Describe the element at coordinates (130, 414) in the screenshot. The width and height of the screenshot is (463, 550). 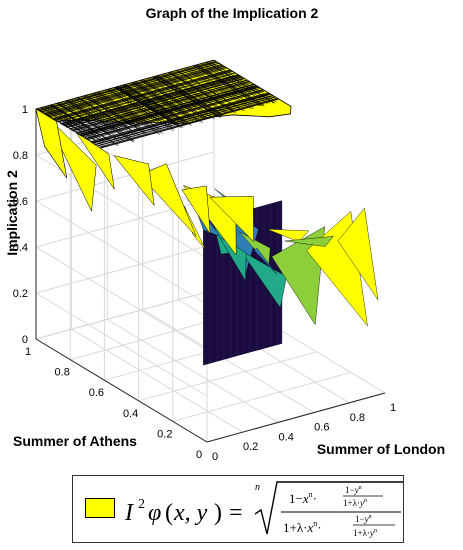
I see `y-tick-label: 0.4` at that location.